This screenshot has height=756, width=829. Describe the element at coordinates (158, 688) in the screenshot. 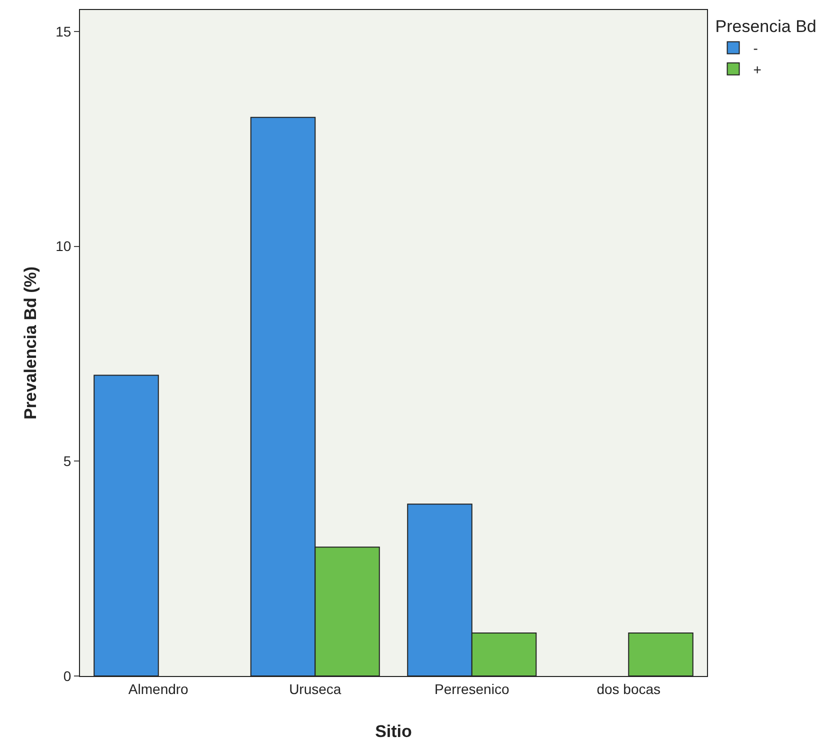

I see `x-tick-label: Almendro` at that location.